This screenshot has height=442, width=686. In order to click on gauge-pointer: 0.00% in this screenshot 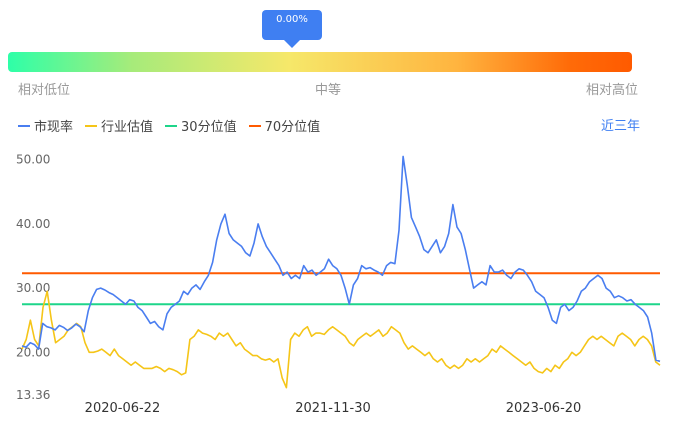, I will do `click(292, 29)`.